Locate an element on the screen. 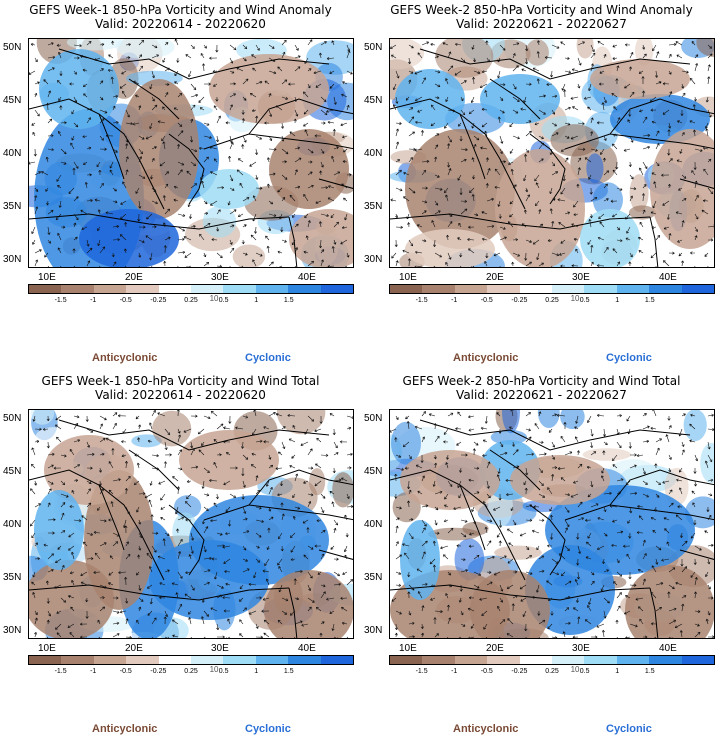 The width and height of the screenshot is (722, 742). lon-tick-label: 10E is located at coordinates (47, 648).